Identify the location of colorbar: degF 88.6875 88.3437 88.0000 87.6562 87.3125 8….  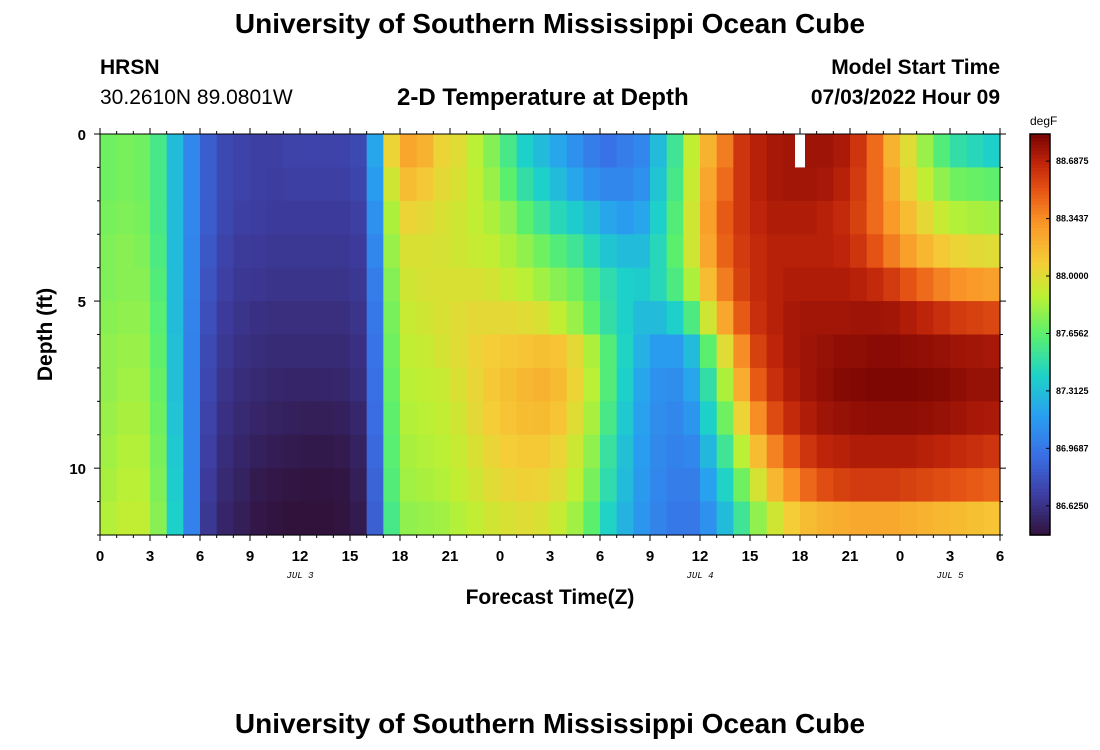
(1059, 325).